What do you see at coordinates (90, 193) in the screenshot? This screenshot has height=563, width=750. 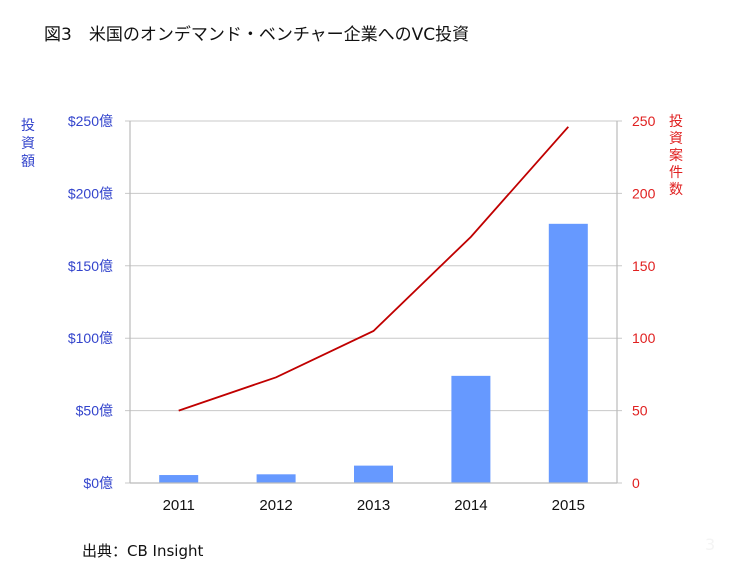 I see `left-tick-label: $200億` at bounding box center [90, 193].